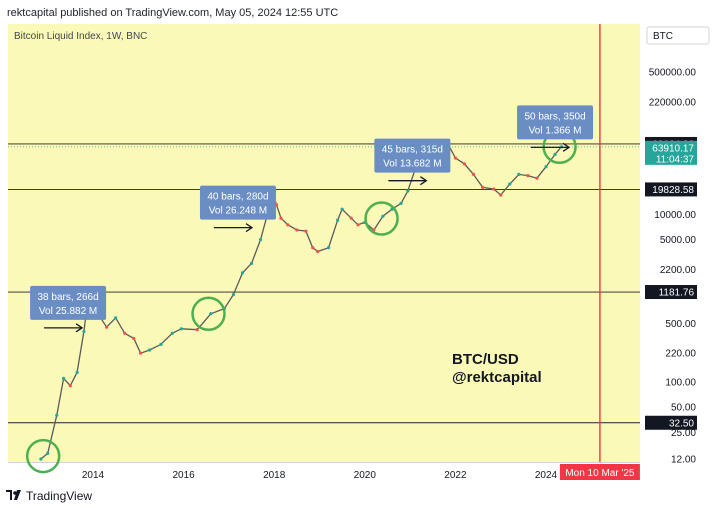  I want to click on level-tag-label-2: 1181.76, so click(677, 293).